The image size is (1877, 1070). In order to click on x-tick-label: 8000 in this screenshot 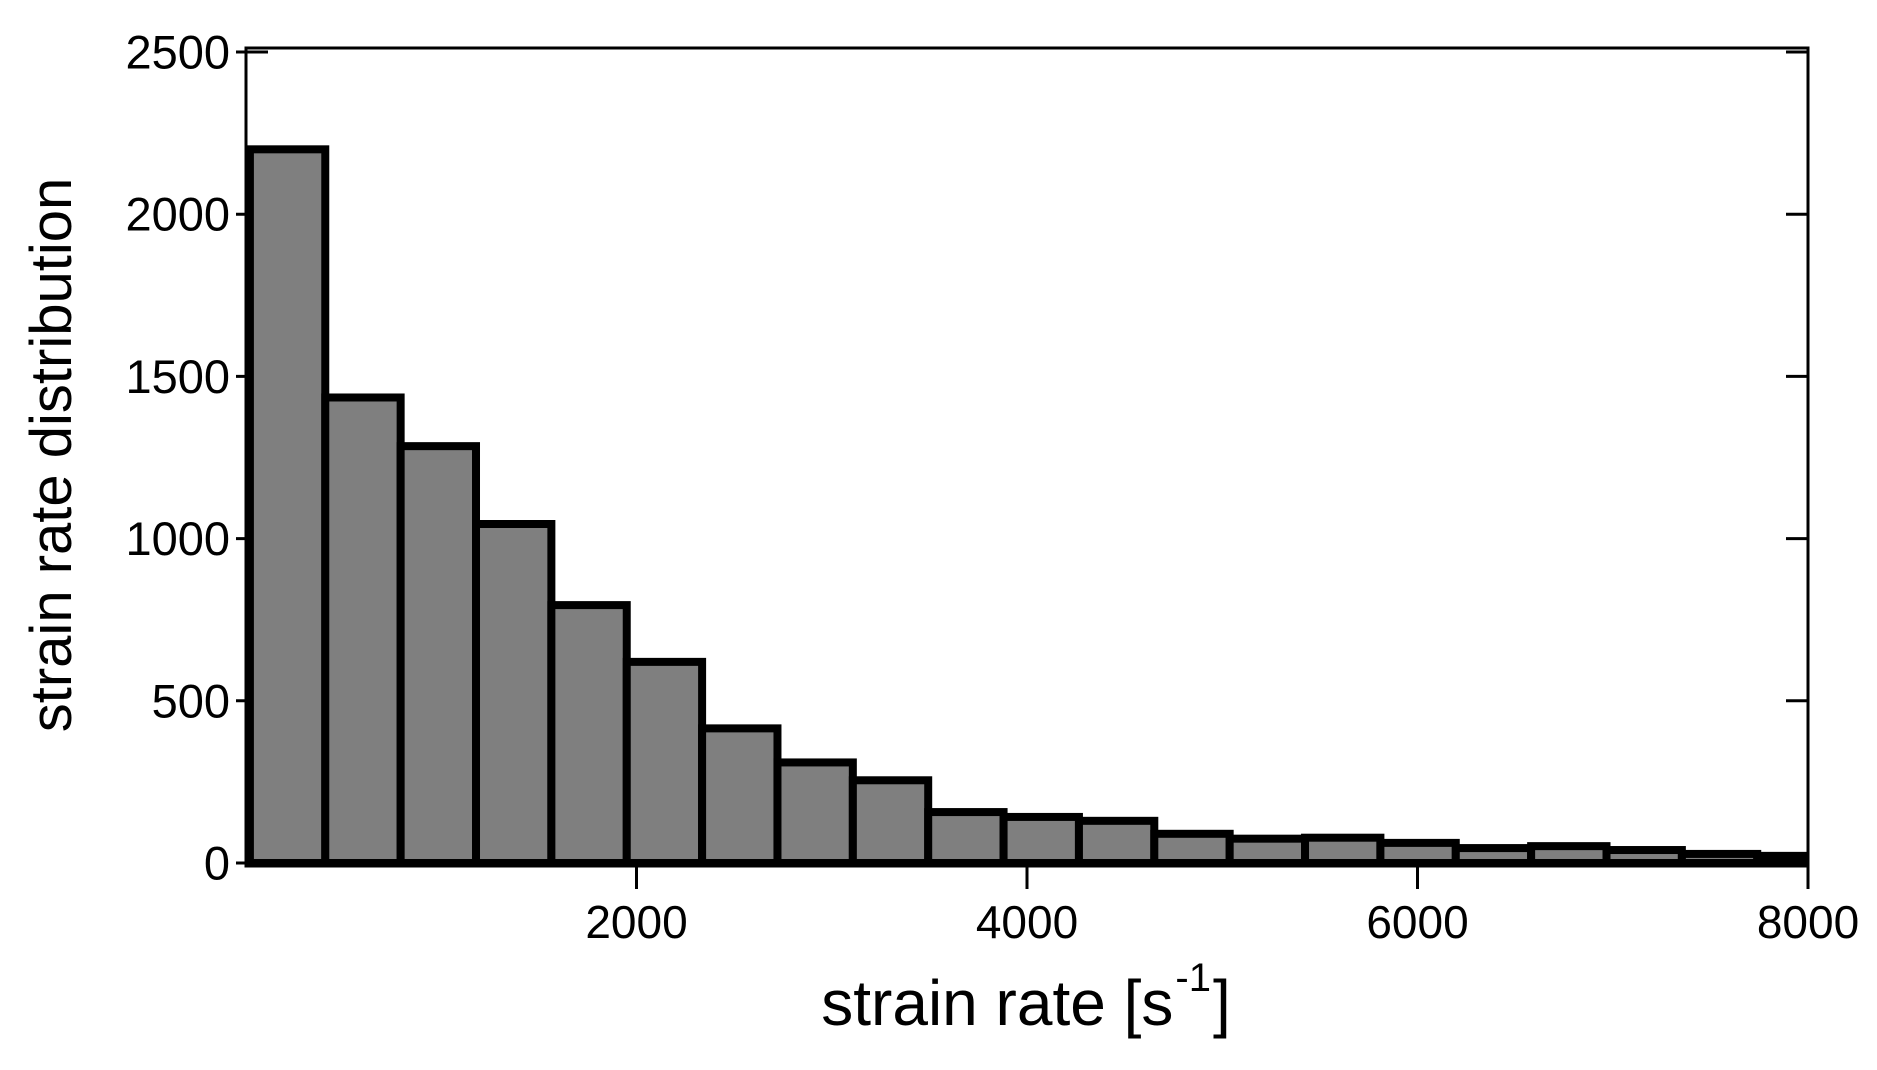, I will do `click(1808, 922)`.